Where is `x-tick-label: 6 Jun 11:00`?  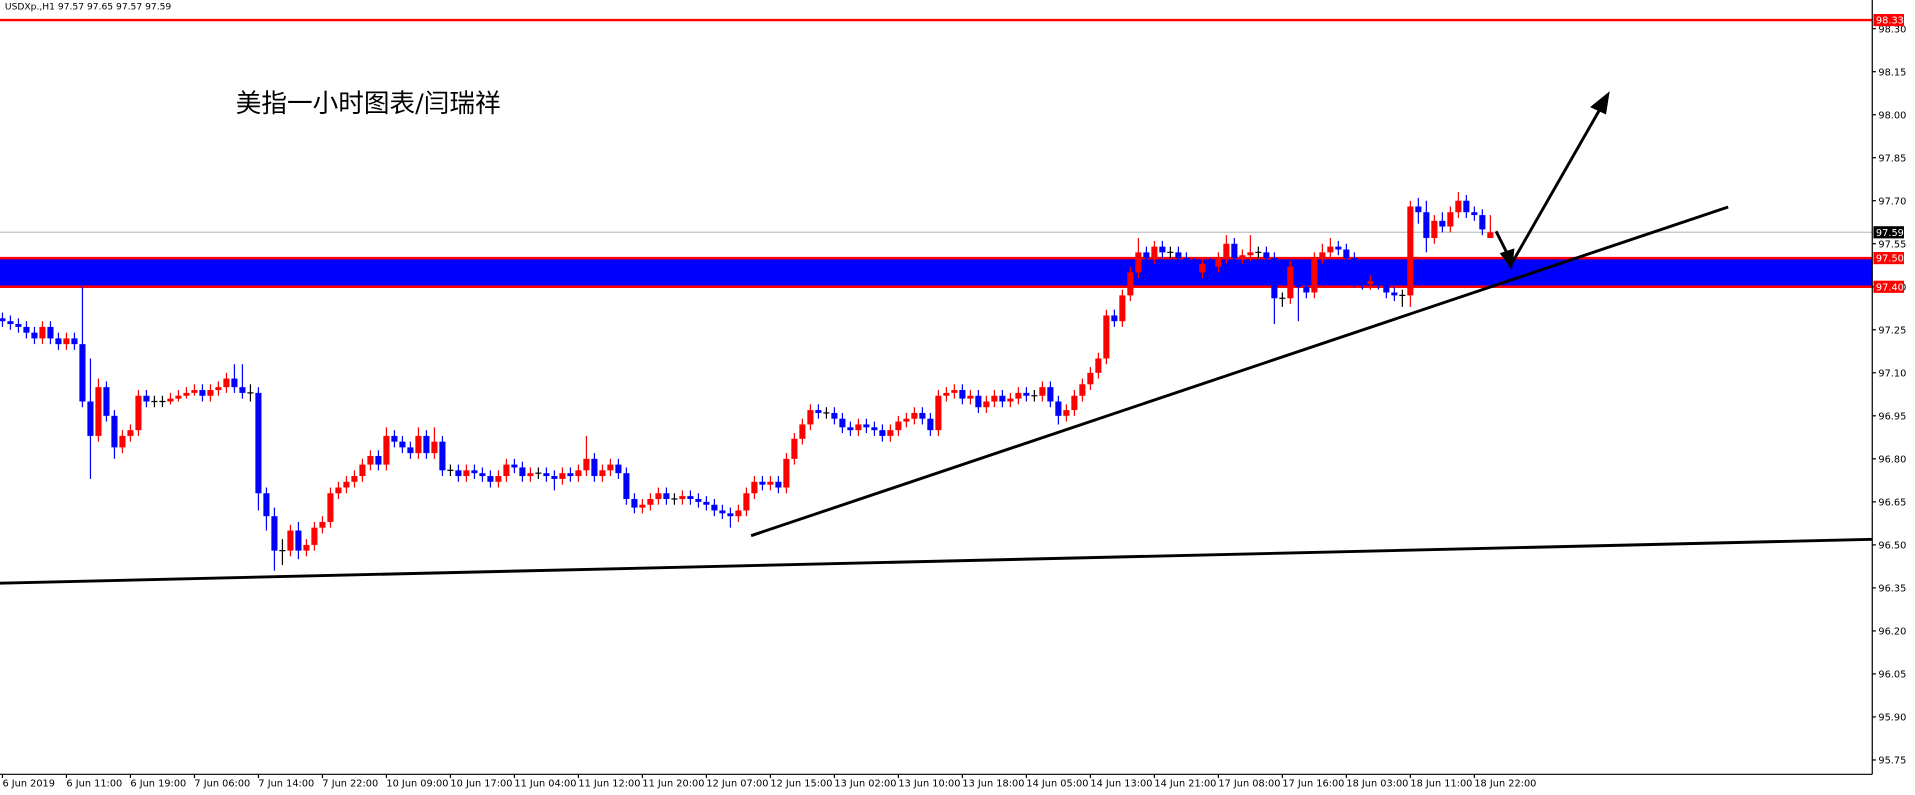
x-tick-label: 6 Jun 11:00 is located at coordinates (94, 783).